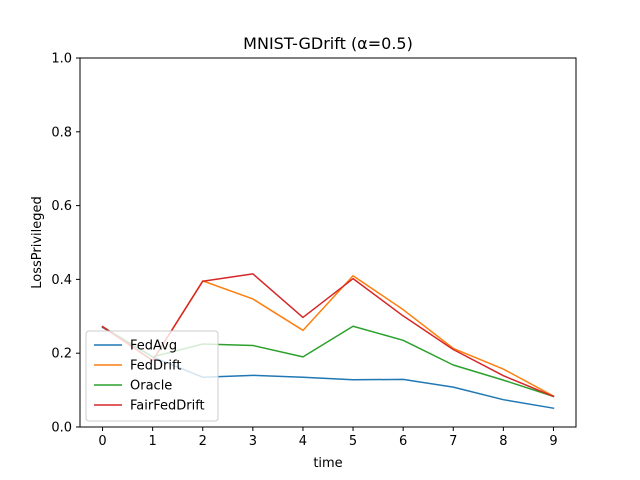 This screenshot has width=640, height=480. Describe the element at coordinates (61, 280) in the screenshot. I see `y-tick-label: 0.4` at that location.